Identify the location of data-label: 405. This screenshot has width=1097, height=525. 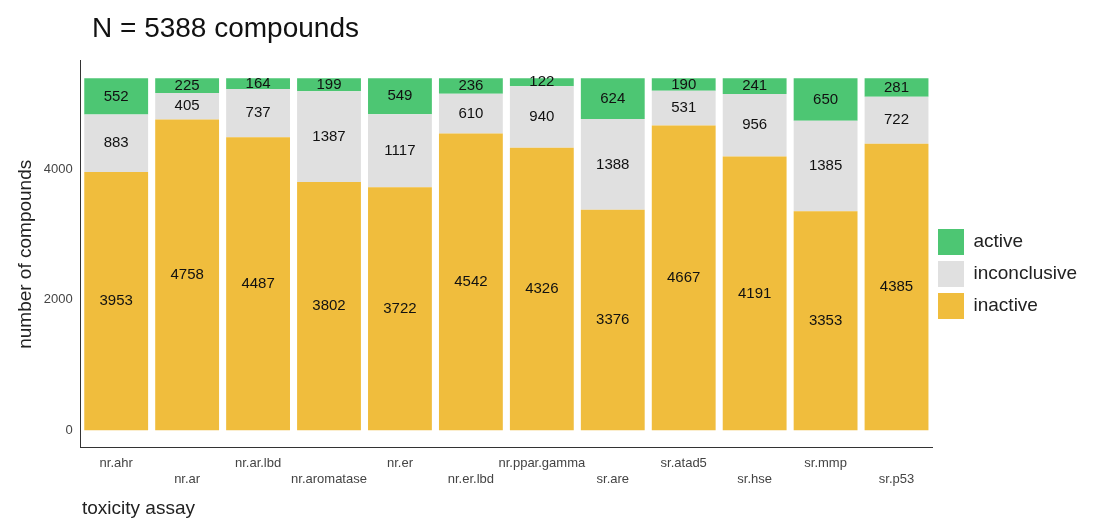
(187, 105).